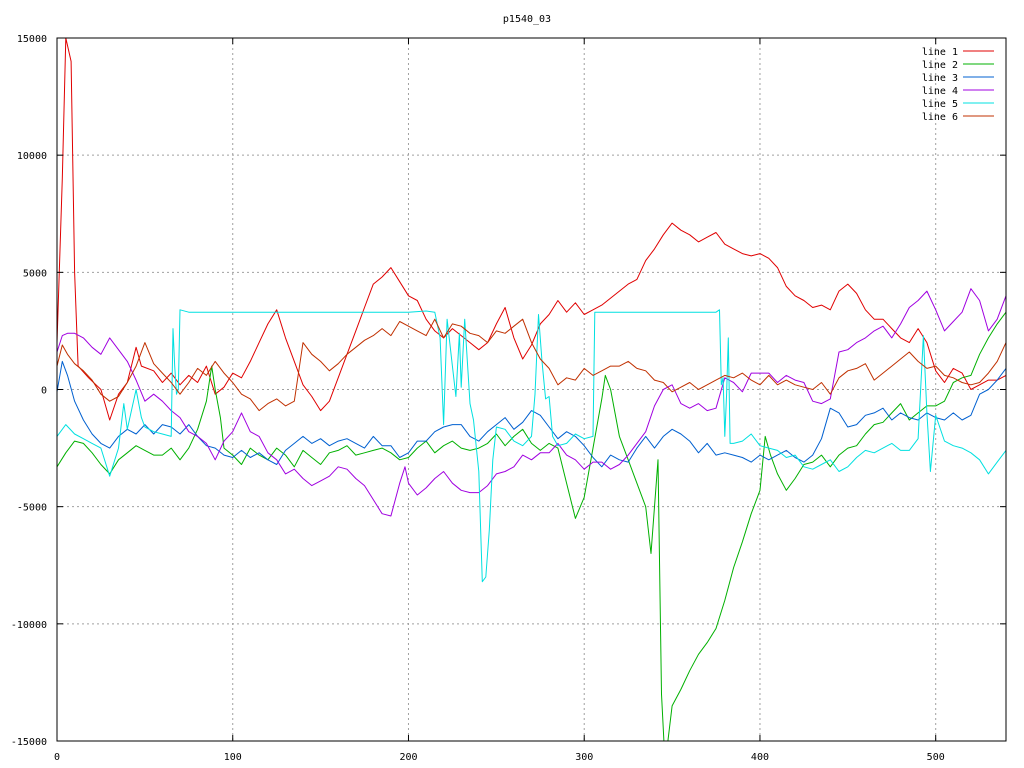 This screenshot has width=1024, height=768. What do you see at coordinates (32, 39) in the screenshot?
I see `y-tick-label: 15000` at bounding box center [32, 39].